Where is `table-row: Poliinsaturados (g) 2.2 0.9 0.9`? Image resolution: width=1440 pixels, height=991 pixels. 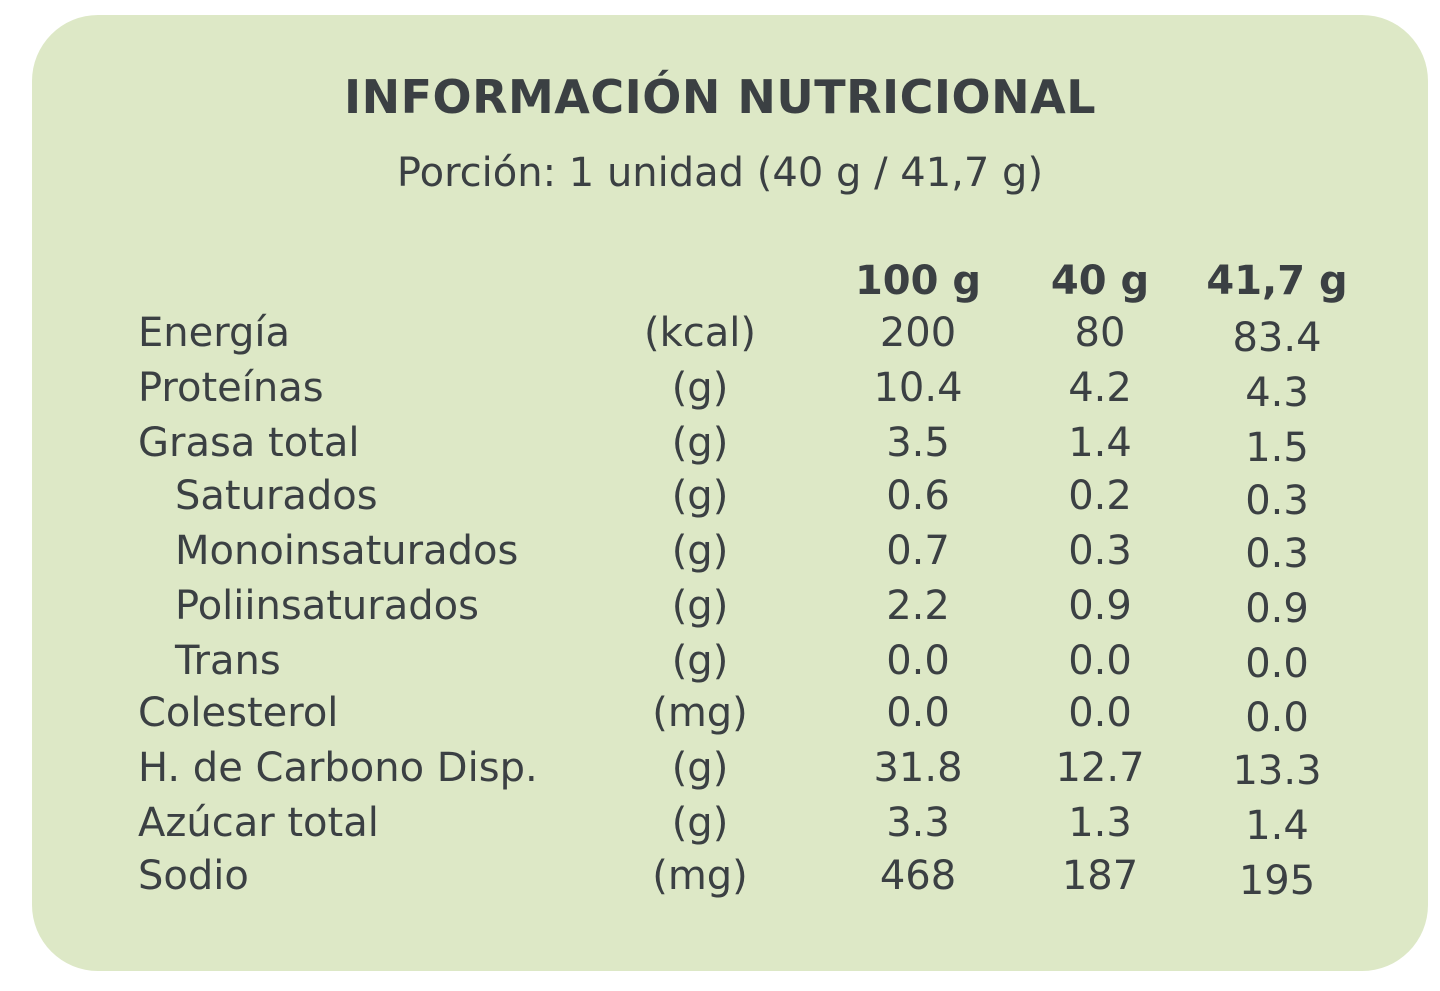
table-row: Poliinsaturados (g) 2.2 0.9 0.9 is located at coordinates (720, 610).